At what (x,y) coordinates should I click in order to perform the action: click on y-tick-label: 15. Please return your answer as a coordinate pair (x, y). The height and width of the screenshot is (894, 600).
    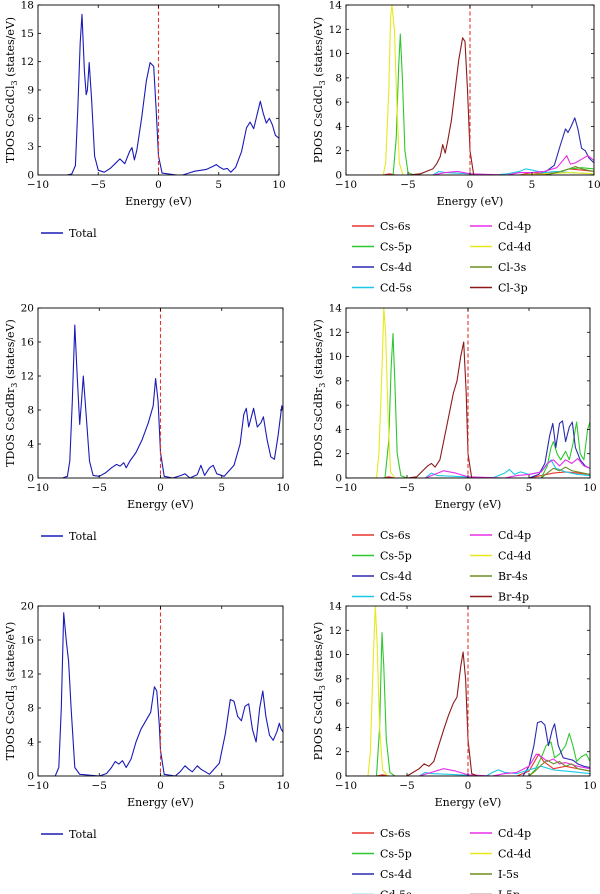
    Looking at the image, I should click on (27, 34).